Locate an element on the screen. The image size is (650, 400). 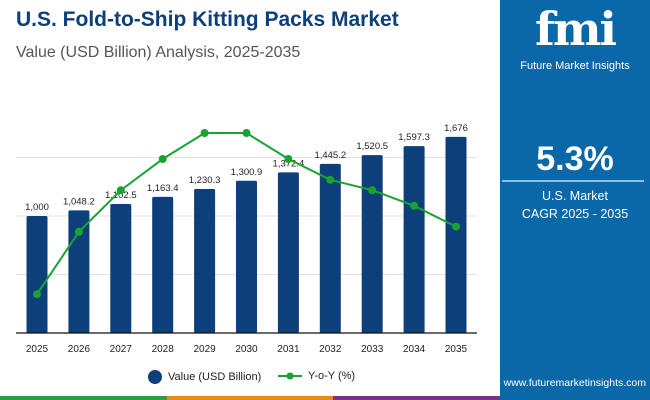
legend-line-swatch is located at coordinates (290, 376).